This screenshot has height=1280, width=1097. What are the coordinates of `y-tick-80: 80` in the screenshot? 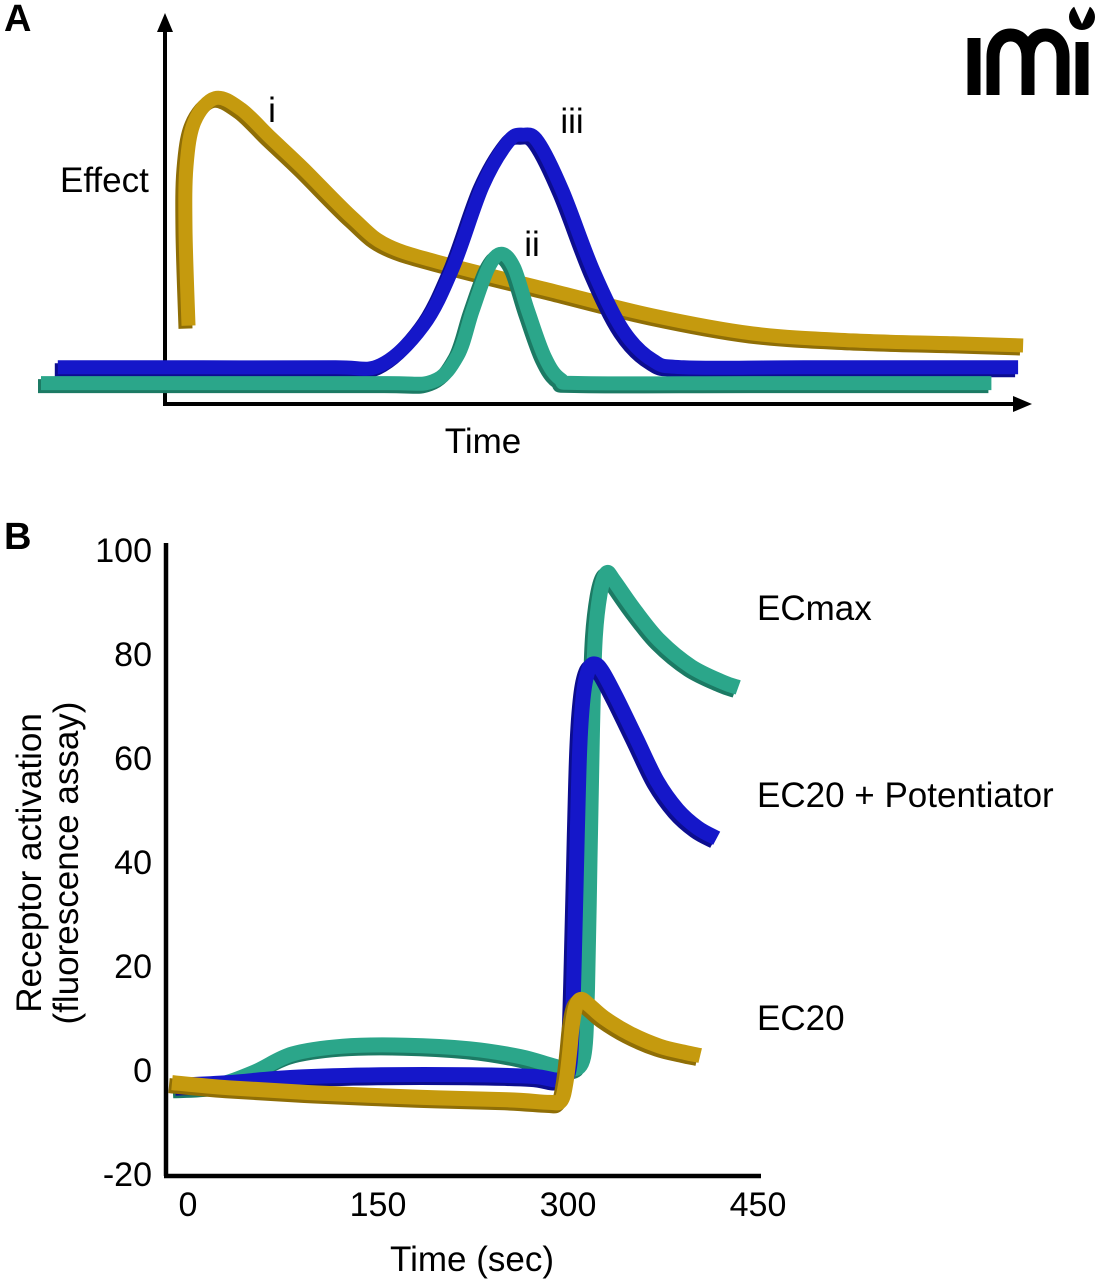 It's located at (133, 655).